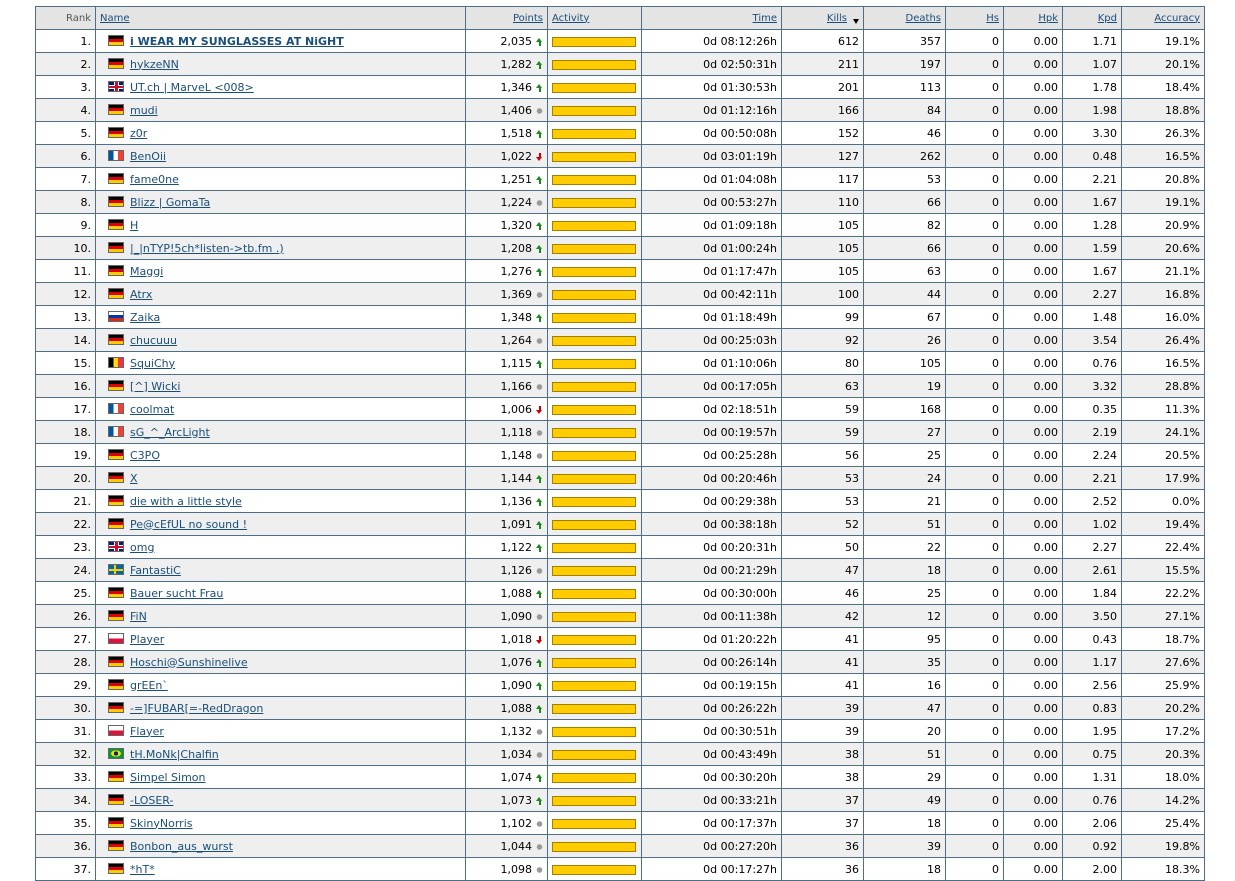 The width and height of the screenshot is (1235, 881). What do you see at coordinates (147, 731) in the screenshot?
I see `player-link: Flayer` at bounding box center [147, 731].